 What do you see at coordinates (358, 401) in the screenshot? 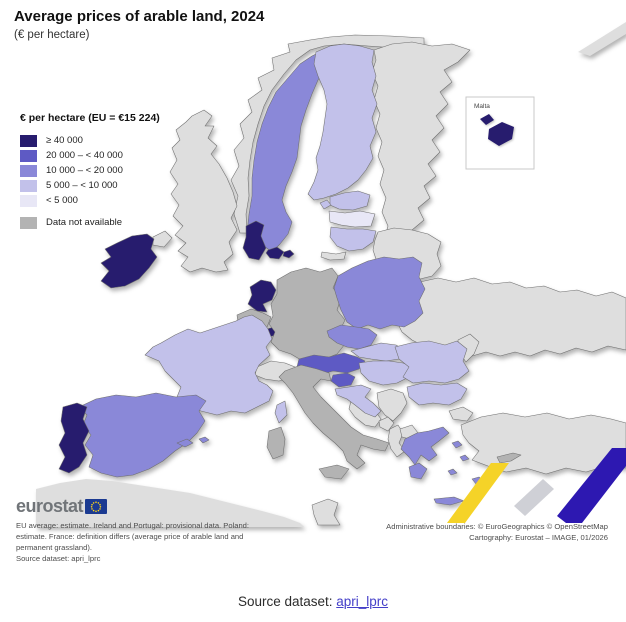
I see `map-country-croatia` at bounding box center [358, 401].